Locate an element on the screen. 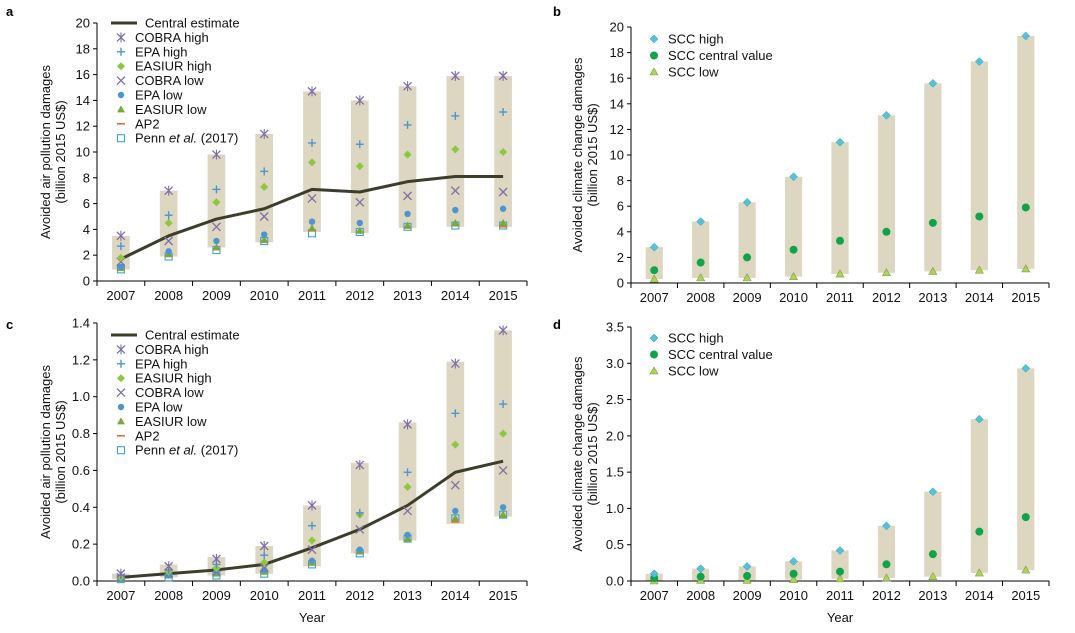  y-axis-label-line: Avoided climate change damages is located at coordinates (577, 453).